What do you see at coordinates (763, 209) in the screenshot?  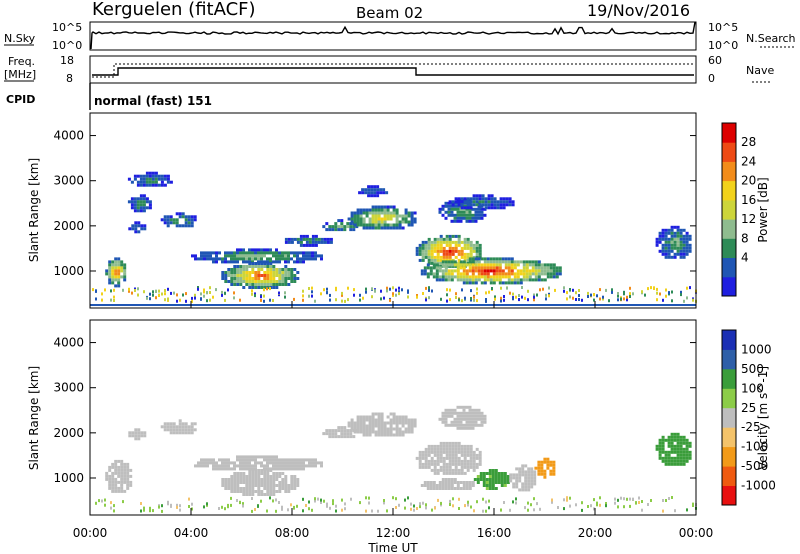 I see `power-colorbar-label: Power [dB]` at bounding box center [763, 209].